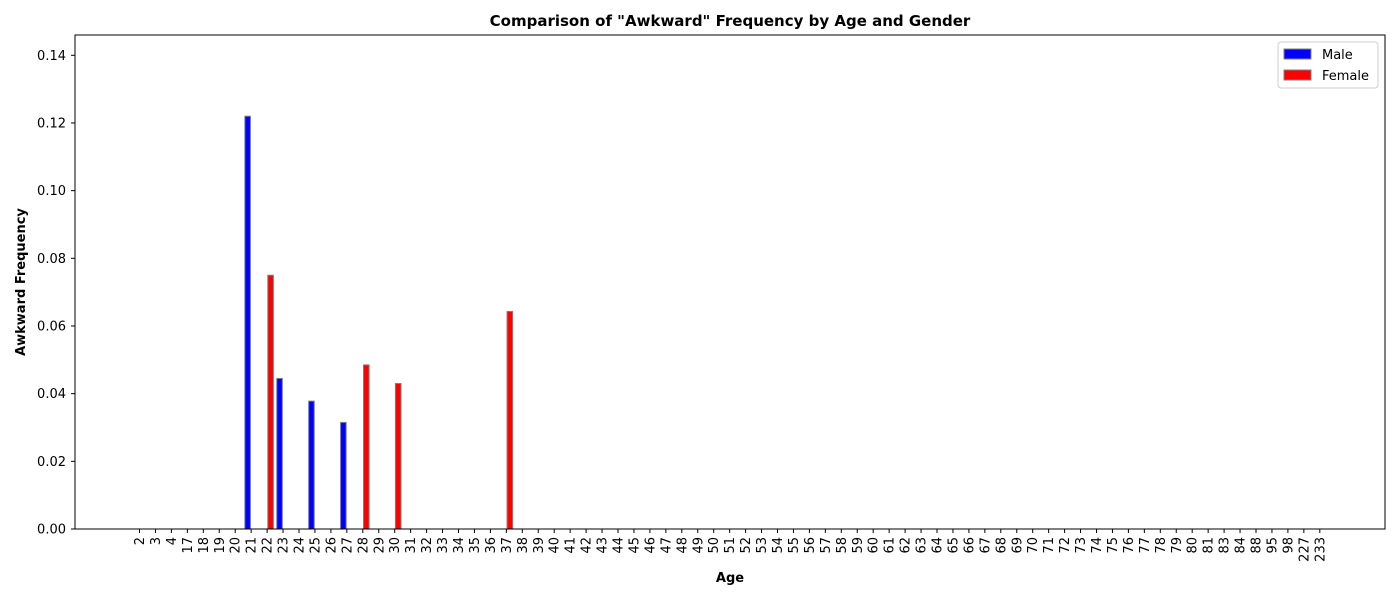 The height and width of the screenshot is (600, 1400). Describe the element at coordinates (714, 545) in the screenshot. I see `x-tick-label: 50` at that location.